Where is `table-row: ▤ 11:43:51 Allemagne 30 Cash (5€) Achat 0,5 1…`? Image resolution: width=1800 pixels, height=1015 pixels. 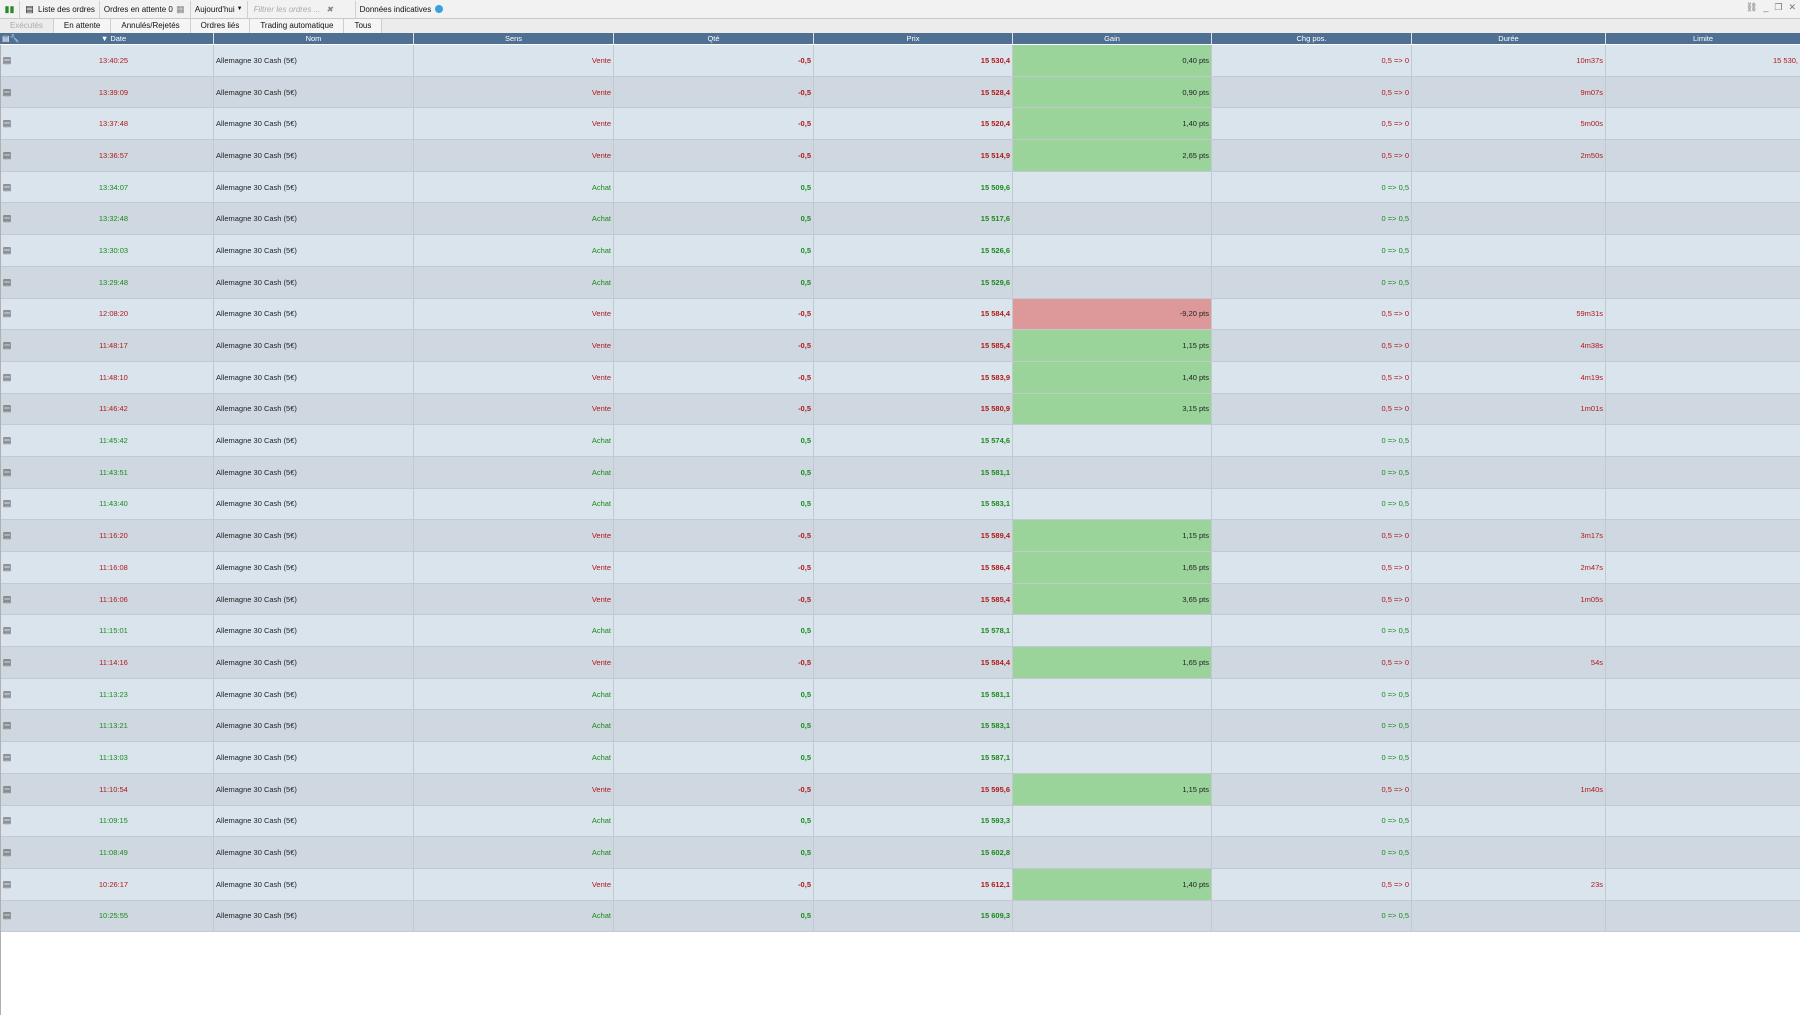
table-row: ▤ 11:43:51 Allemagne 30 Cash (5€) Achat 0,5 1… is located at coordinates (900, 472).